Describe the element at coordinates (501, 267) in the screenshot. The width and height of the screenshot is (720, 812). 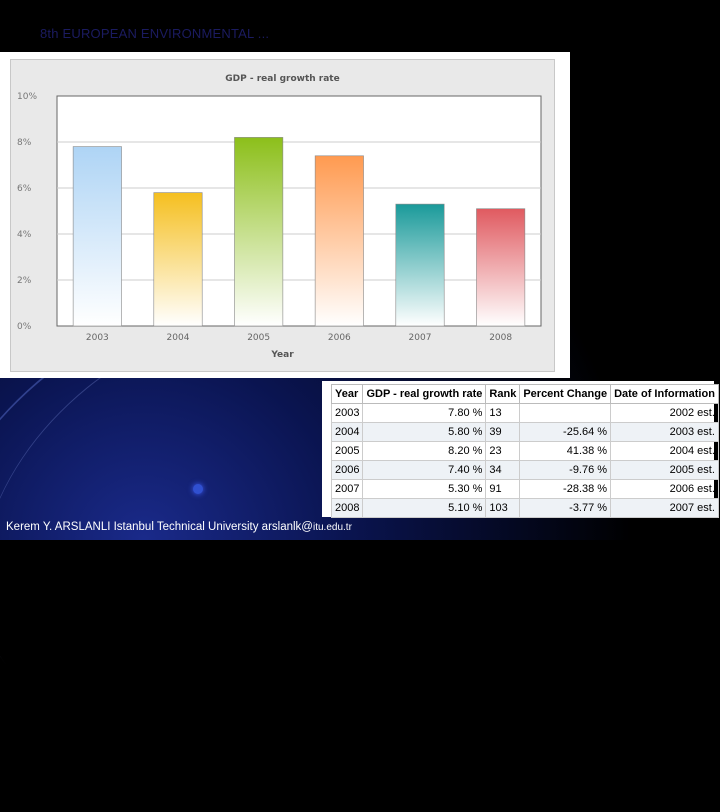
I see `bar-2008` at that location.